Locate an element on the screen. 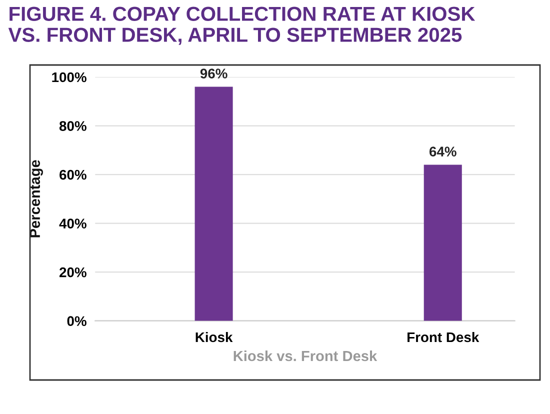 Image resolution: width=550 pixels, height=414 pixels. x-axis-title: Kiosk vs. Front Desk is located at coordinates (306, 356).